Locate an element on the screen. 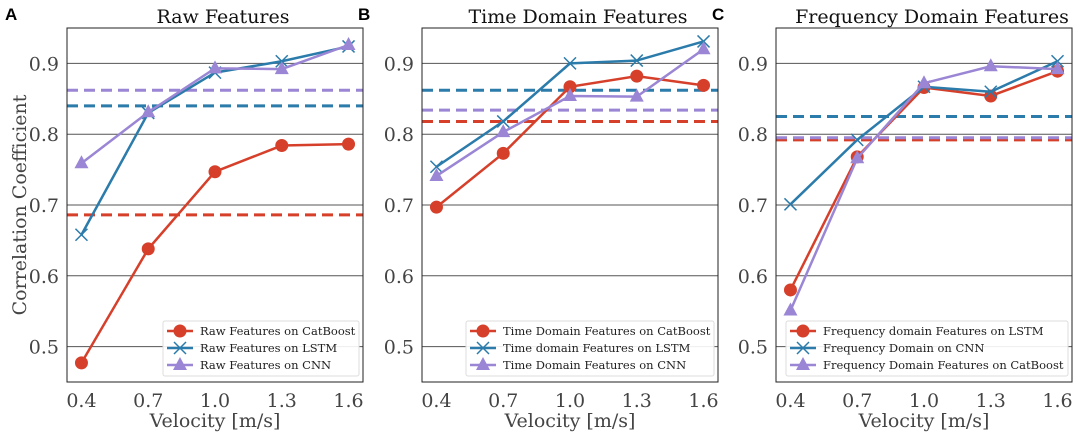  chart-title: Raw Features is located at coordinates (222, 17).